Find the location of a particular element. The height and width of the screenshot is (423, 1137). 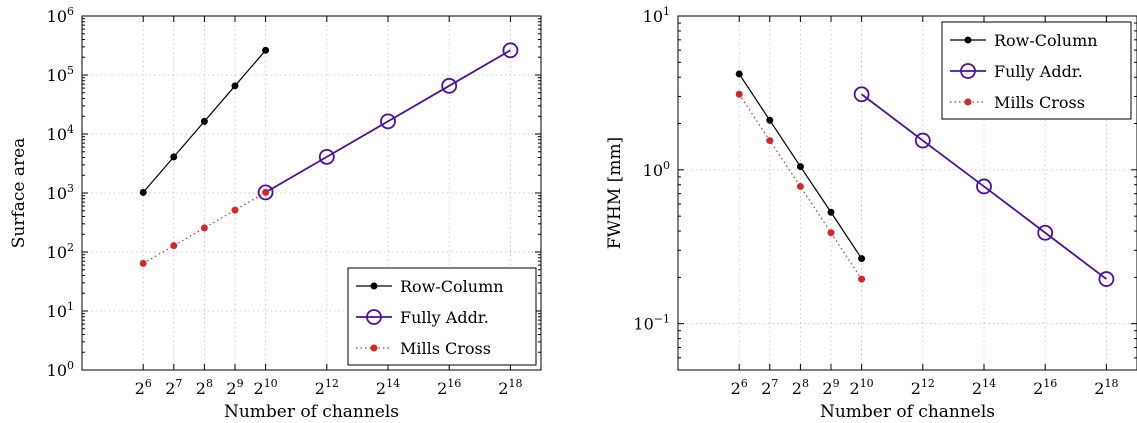

y-axis-title: FWHM [mm] is located at coordinates (615, 193).